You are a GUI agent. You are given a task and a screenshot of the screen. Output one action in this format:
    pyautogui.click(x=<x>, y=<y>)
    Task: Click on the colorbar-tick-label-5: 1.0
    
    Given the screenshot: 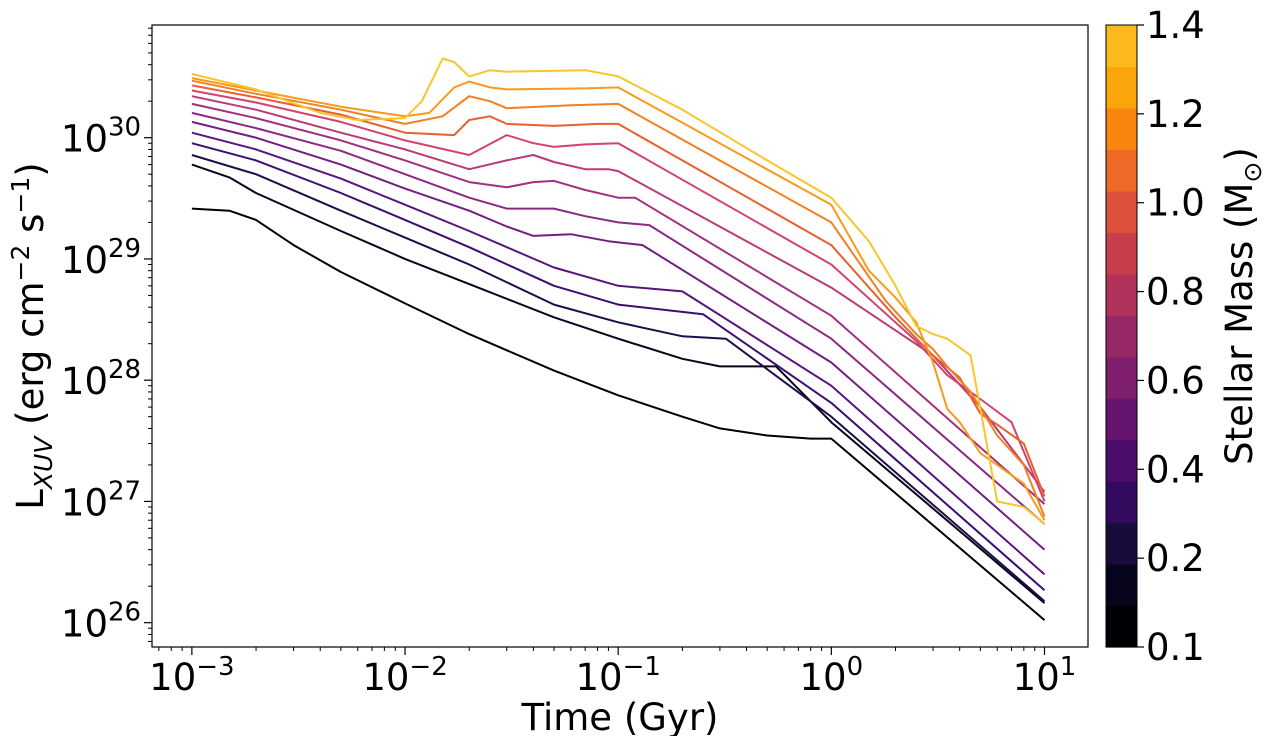 What is the action you would take?
    pyautogui.click(x=1175, y=203)
    